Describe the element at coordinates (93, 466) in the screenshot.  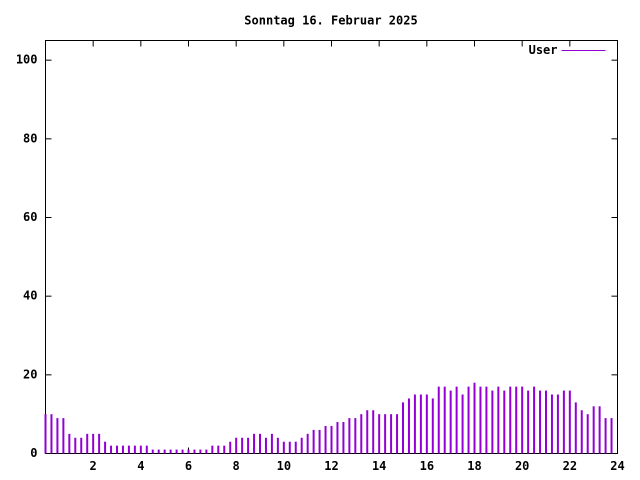
I see `x-tick-label: 2` at that location.